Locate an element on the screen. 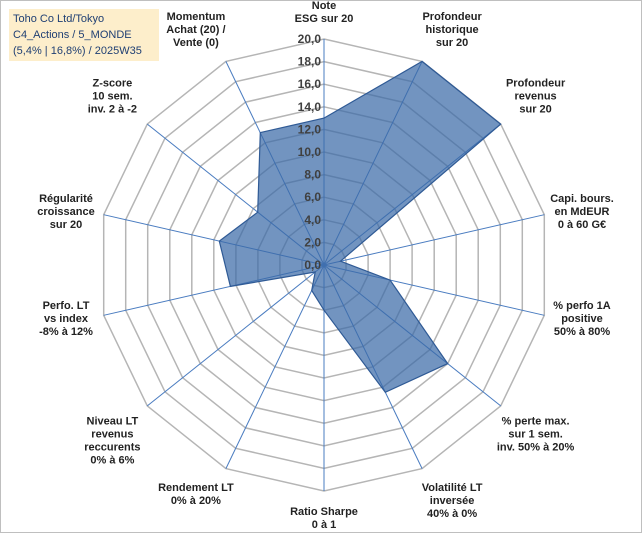  category-label-13-line-2: Vente (0) is located at coordinates (196, 43).